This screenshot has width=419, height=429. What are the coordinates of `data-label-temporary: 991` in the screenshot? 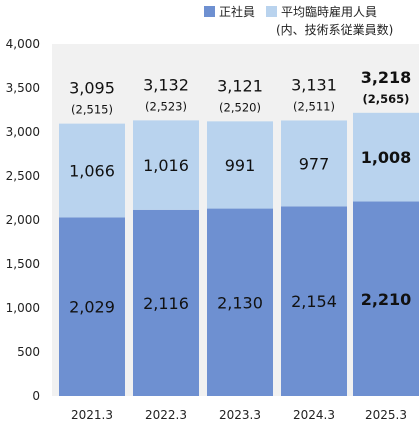 It's located at (240, 165).